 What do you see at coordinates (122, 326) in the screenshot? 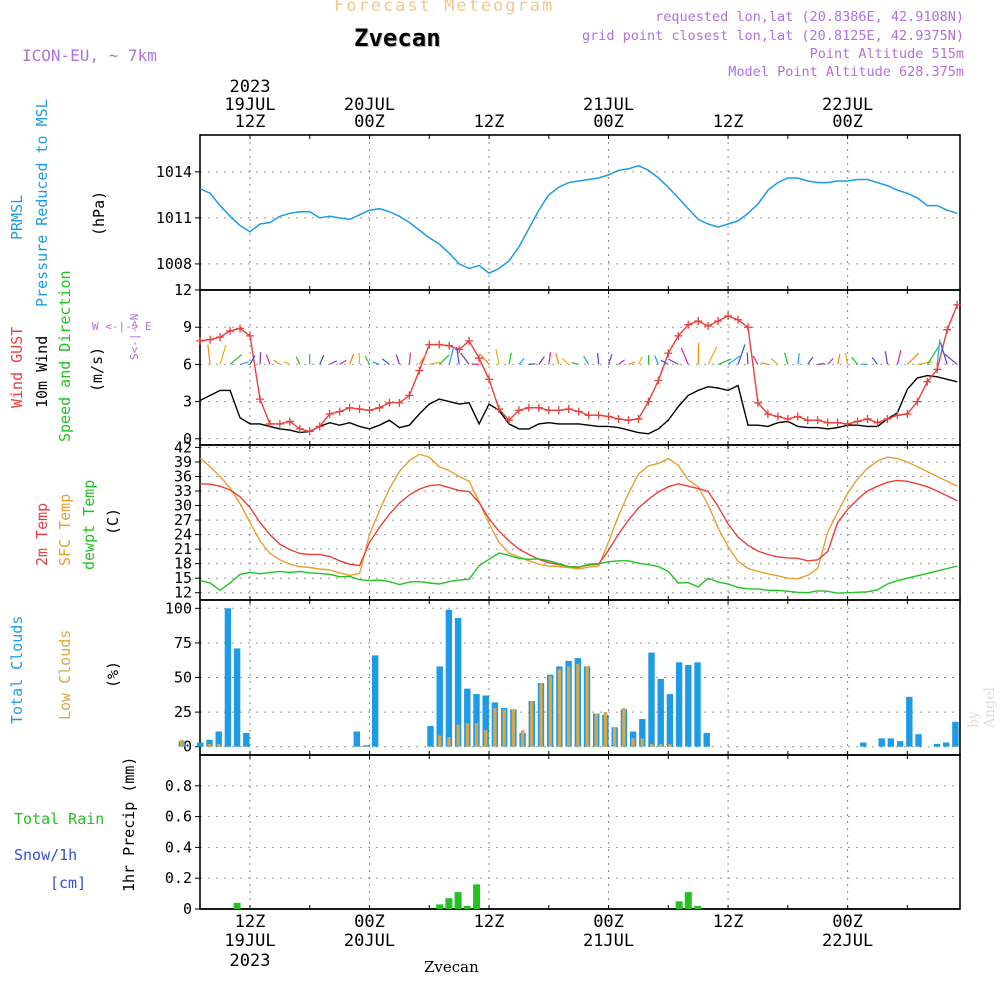
I see `compass-we-label: W <-|-> E` at bounding box center [122, 326].